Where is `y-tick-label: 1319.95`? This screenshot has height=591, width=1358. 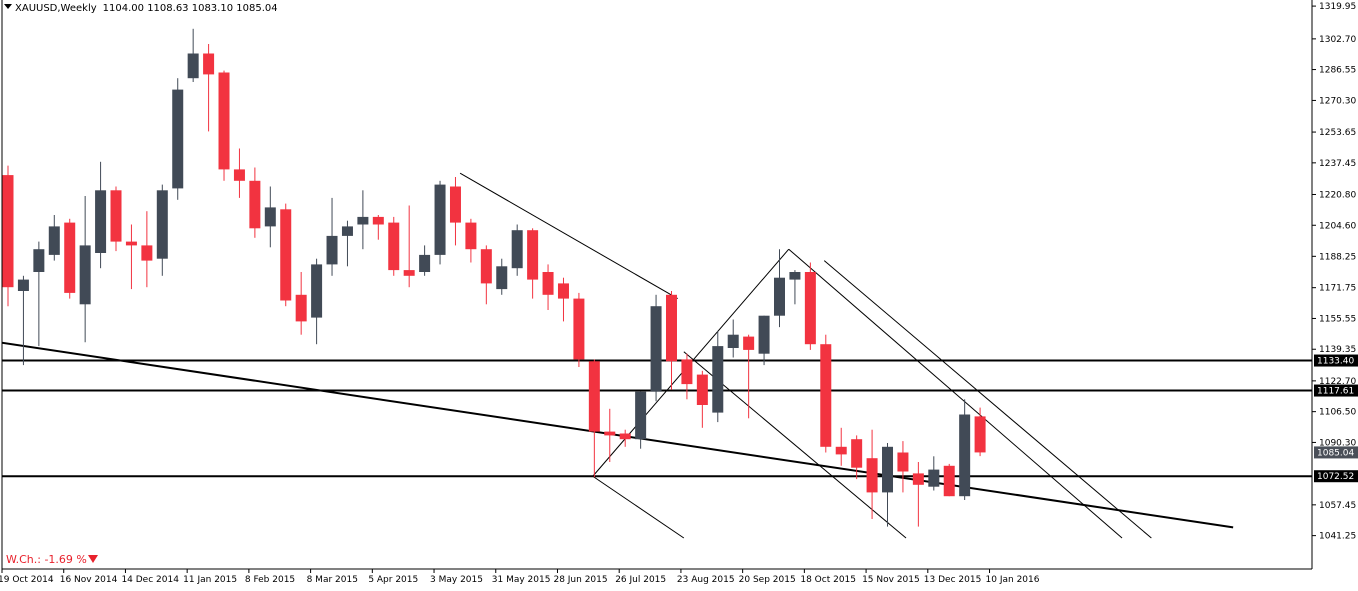 y-tick-label: 1319.95 is located at coordinates (1337, 7).